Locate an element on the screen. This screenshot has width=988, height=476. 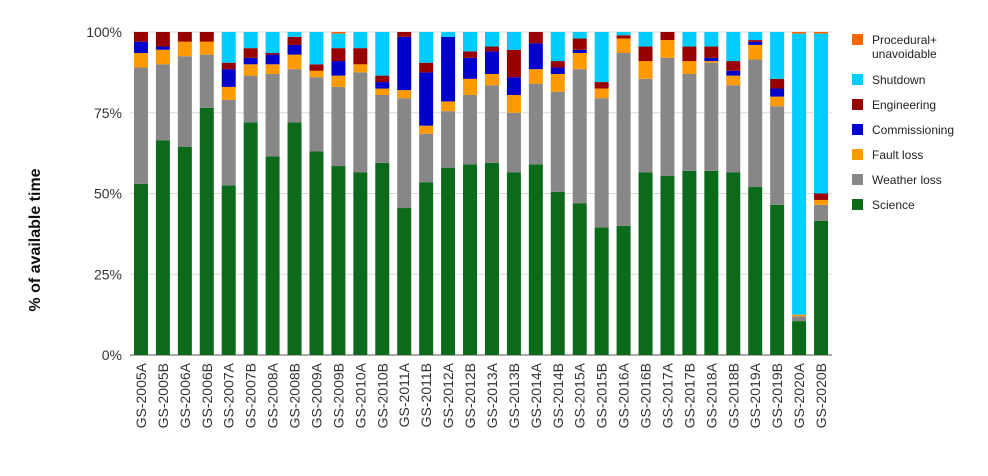
x-tick-label: GS-2017A is located at coordinates (667, 395).